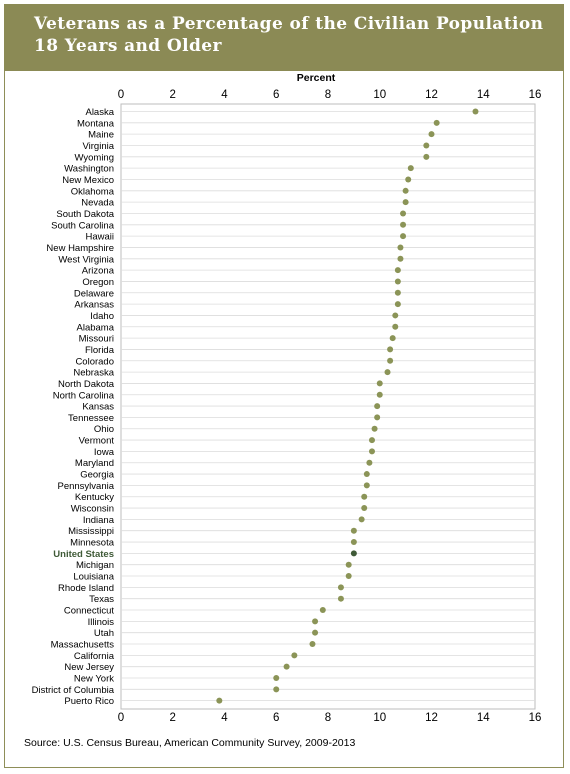 This screenshot has height=774, width=570. Describe the element at coordinates (99, 237) in the screenshot. I see `category-label: Hawaii` at that location.